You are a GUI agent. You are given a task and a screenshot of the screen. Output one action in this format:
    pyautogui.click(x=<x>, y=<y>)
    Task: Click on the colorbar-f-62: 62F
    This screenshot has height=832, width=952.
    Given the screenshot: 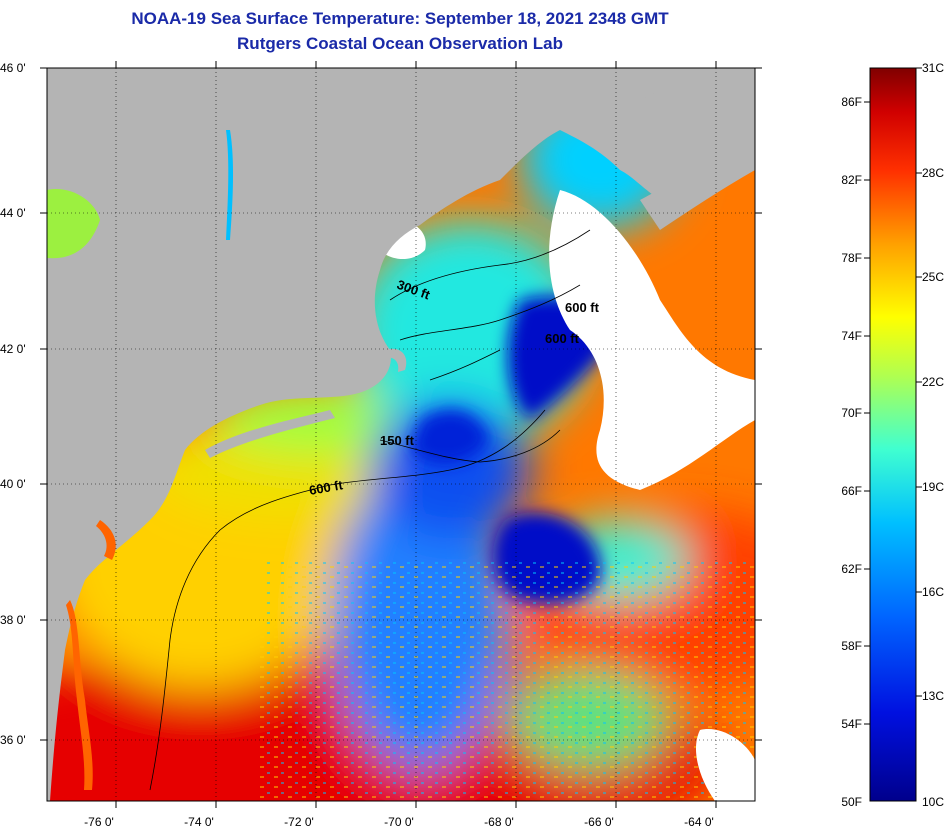 What is the action you would take?
    pyautogui.click(x=851, y=569)
    